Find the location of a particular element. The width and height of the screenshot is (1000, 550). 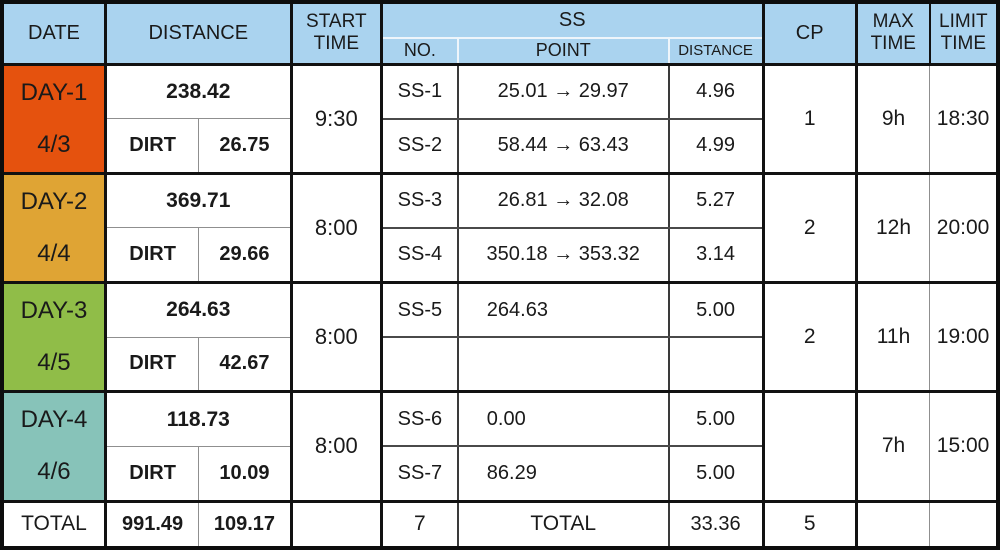

ss-point: 264.63 is located at coordinates (563, 310).